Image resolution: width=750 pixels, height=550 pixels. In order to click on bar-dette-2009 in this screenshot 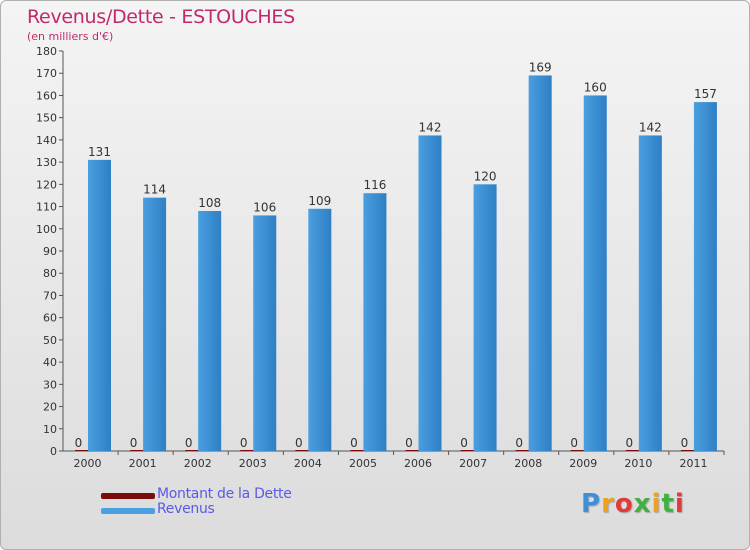, I will do `click(582, 450)`.